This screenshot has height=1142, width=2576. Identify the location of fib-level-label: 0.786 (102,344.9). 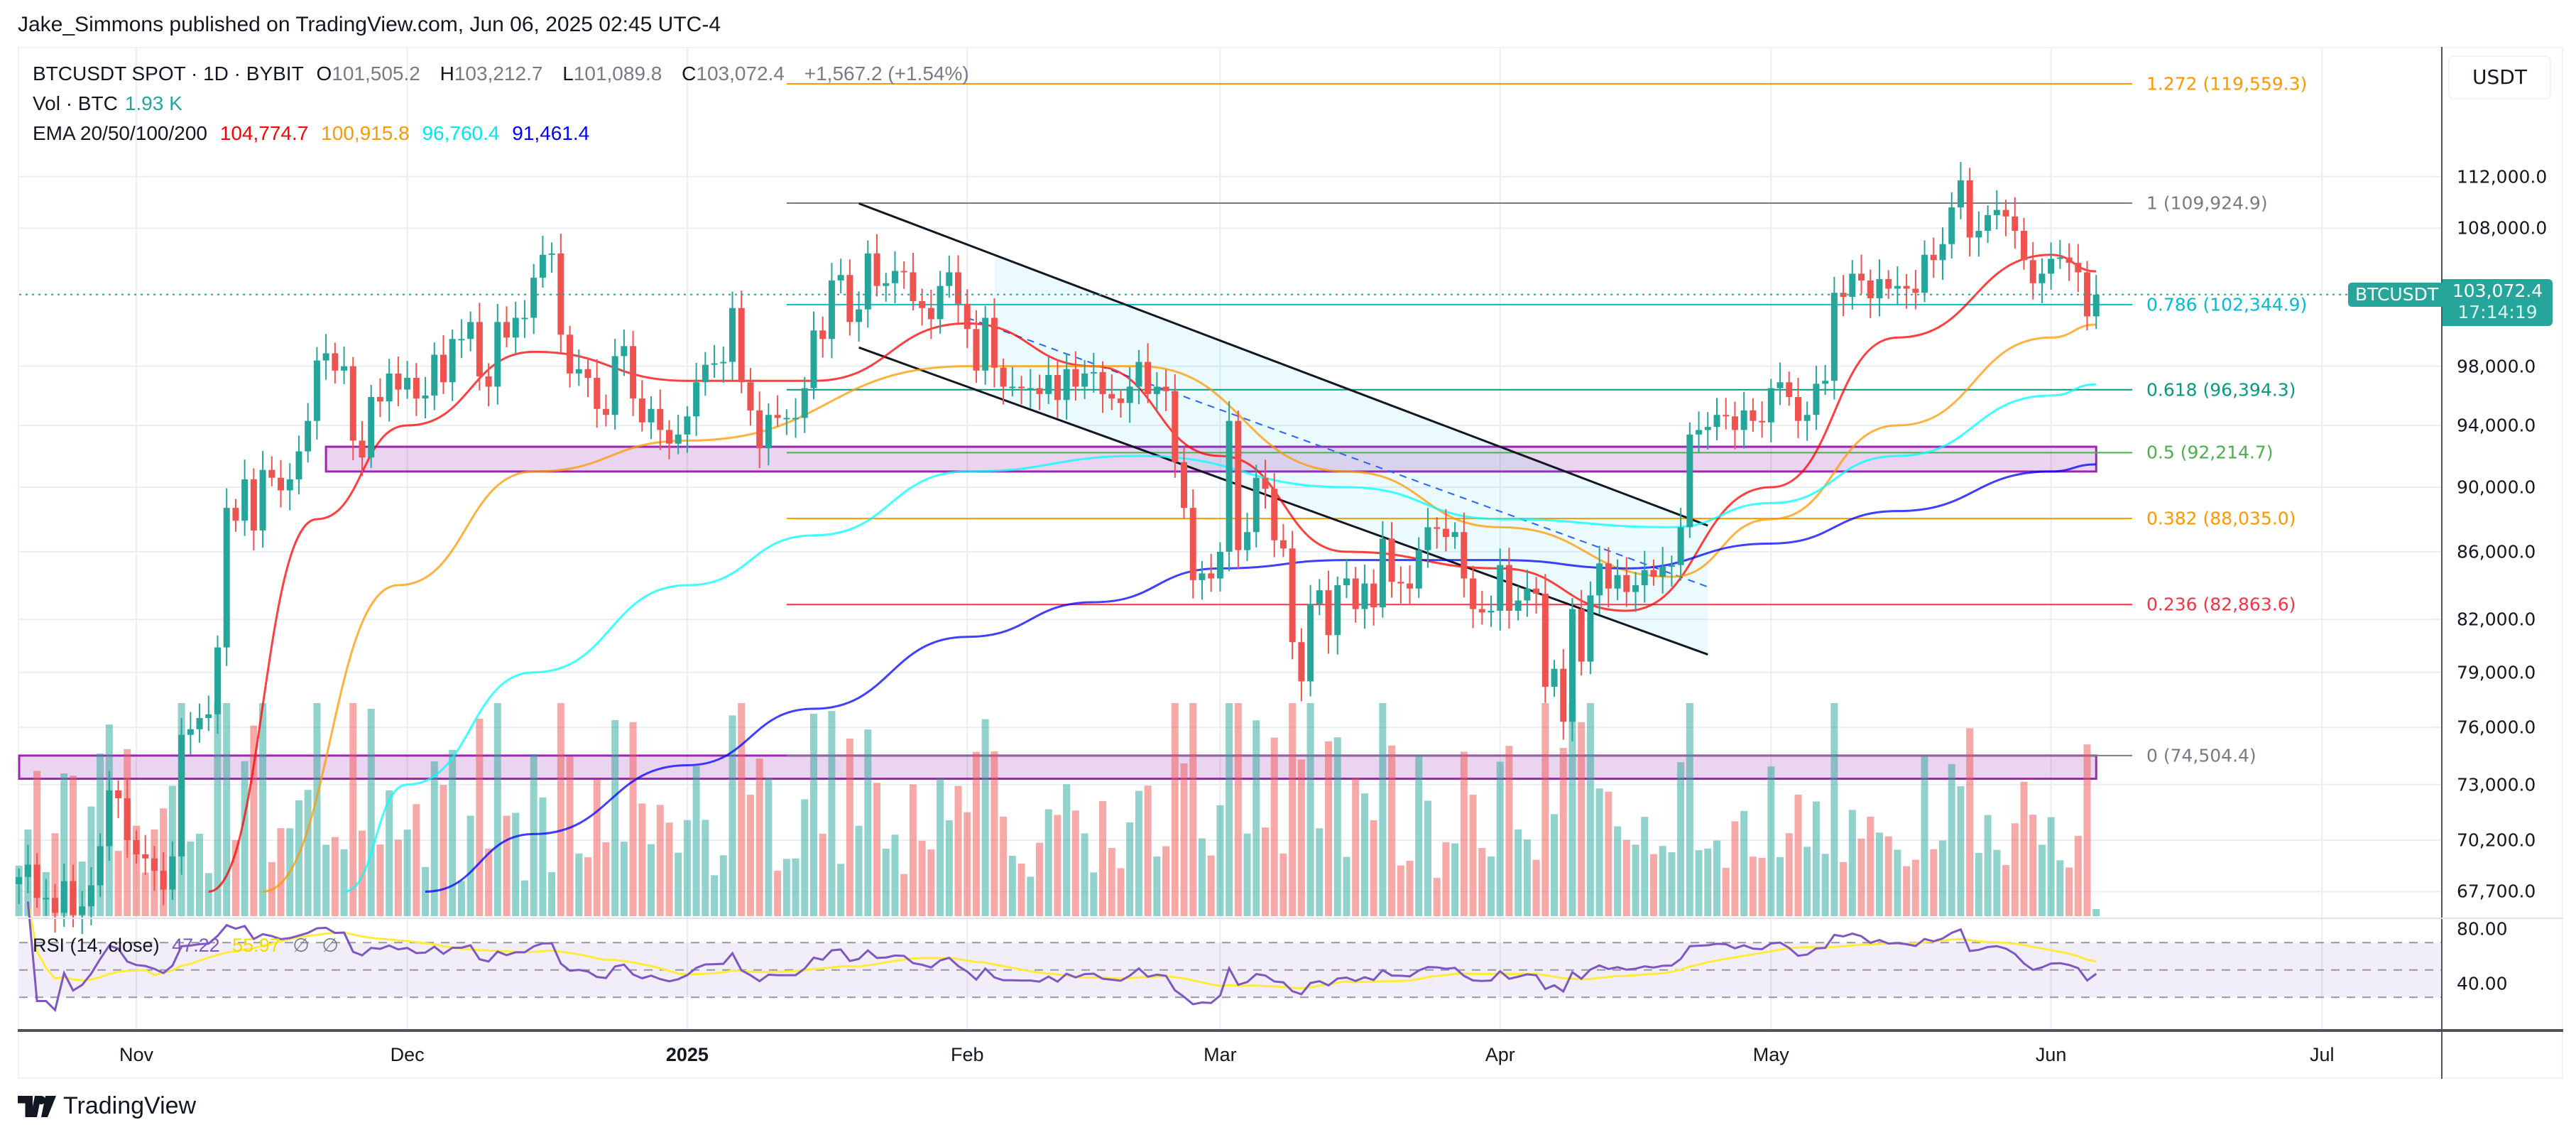
(2227, 304).